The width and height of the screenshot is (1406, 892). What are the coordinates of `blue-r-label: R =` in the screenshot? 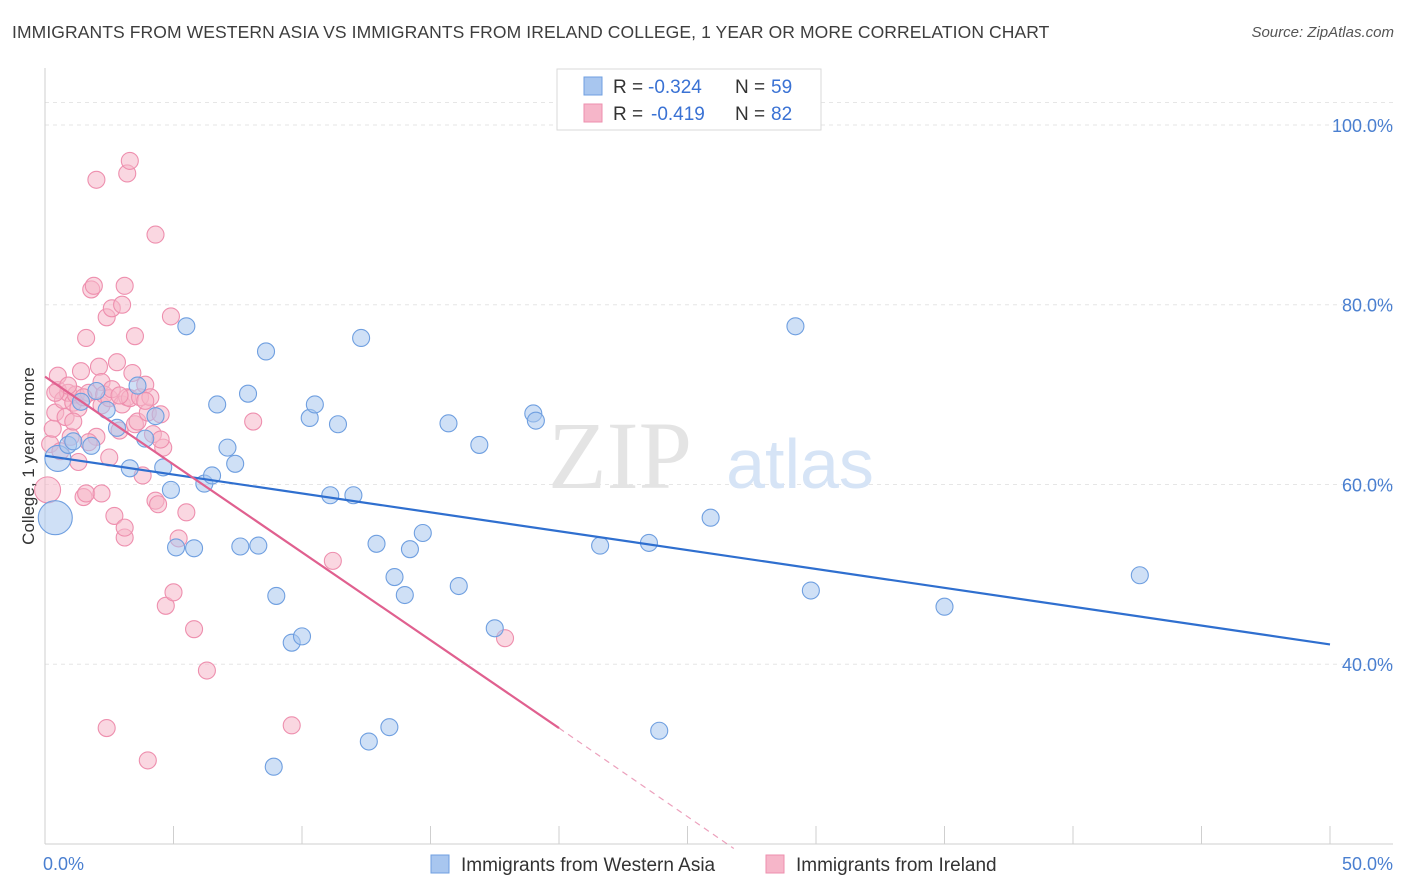 It's located at (628, 87).